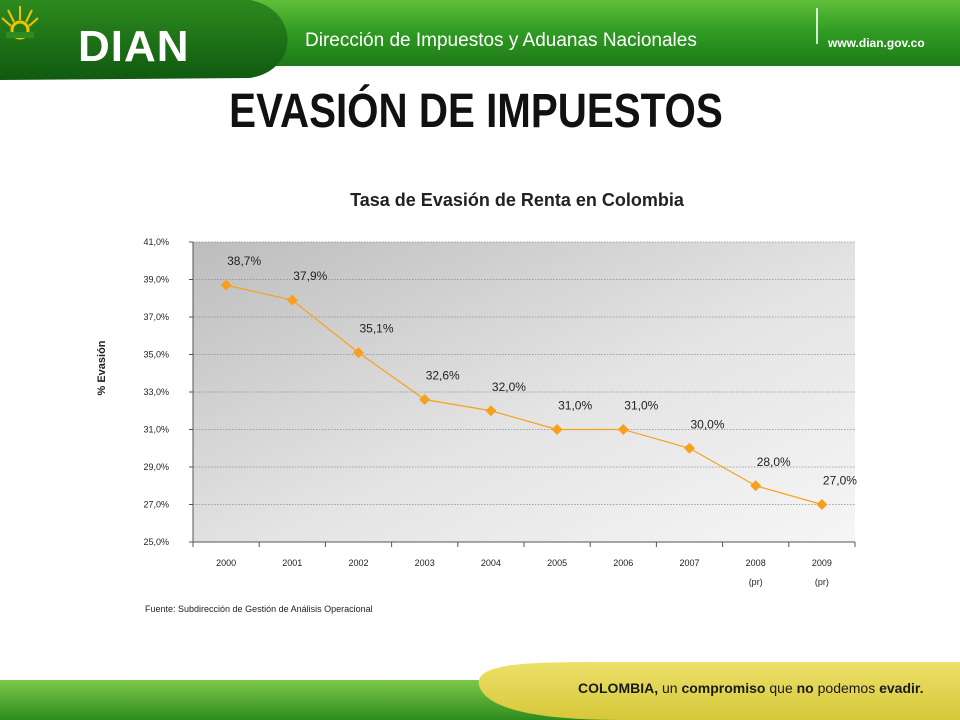  Describe the element at coordinates (774, 462) in the screenshot. I see `data-label: 28,0%` at that location.